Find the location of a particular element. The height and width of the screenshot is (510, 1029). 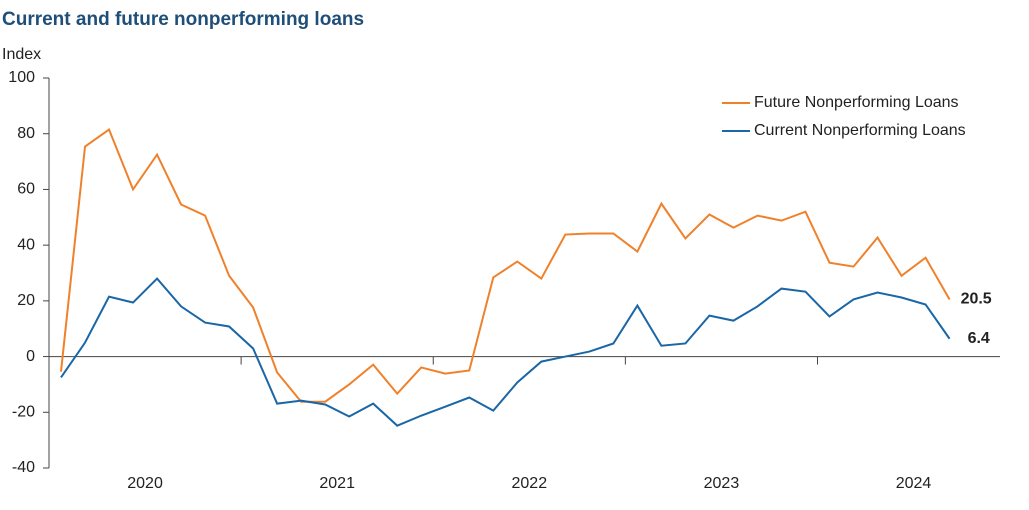

x-tick-label: 2024 is located at coordinates (914, 483).